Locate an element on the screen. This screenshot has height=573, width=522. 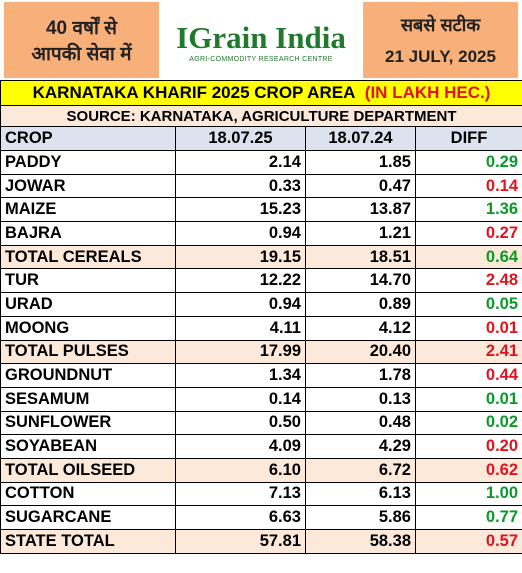
difference: 0.29 is located at coordinates (468, 162).